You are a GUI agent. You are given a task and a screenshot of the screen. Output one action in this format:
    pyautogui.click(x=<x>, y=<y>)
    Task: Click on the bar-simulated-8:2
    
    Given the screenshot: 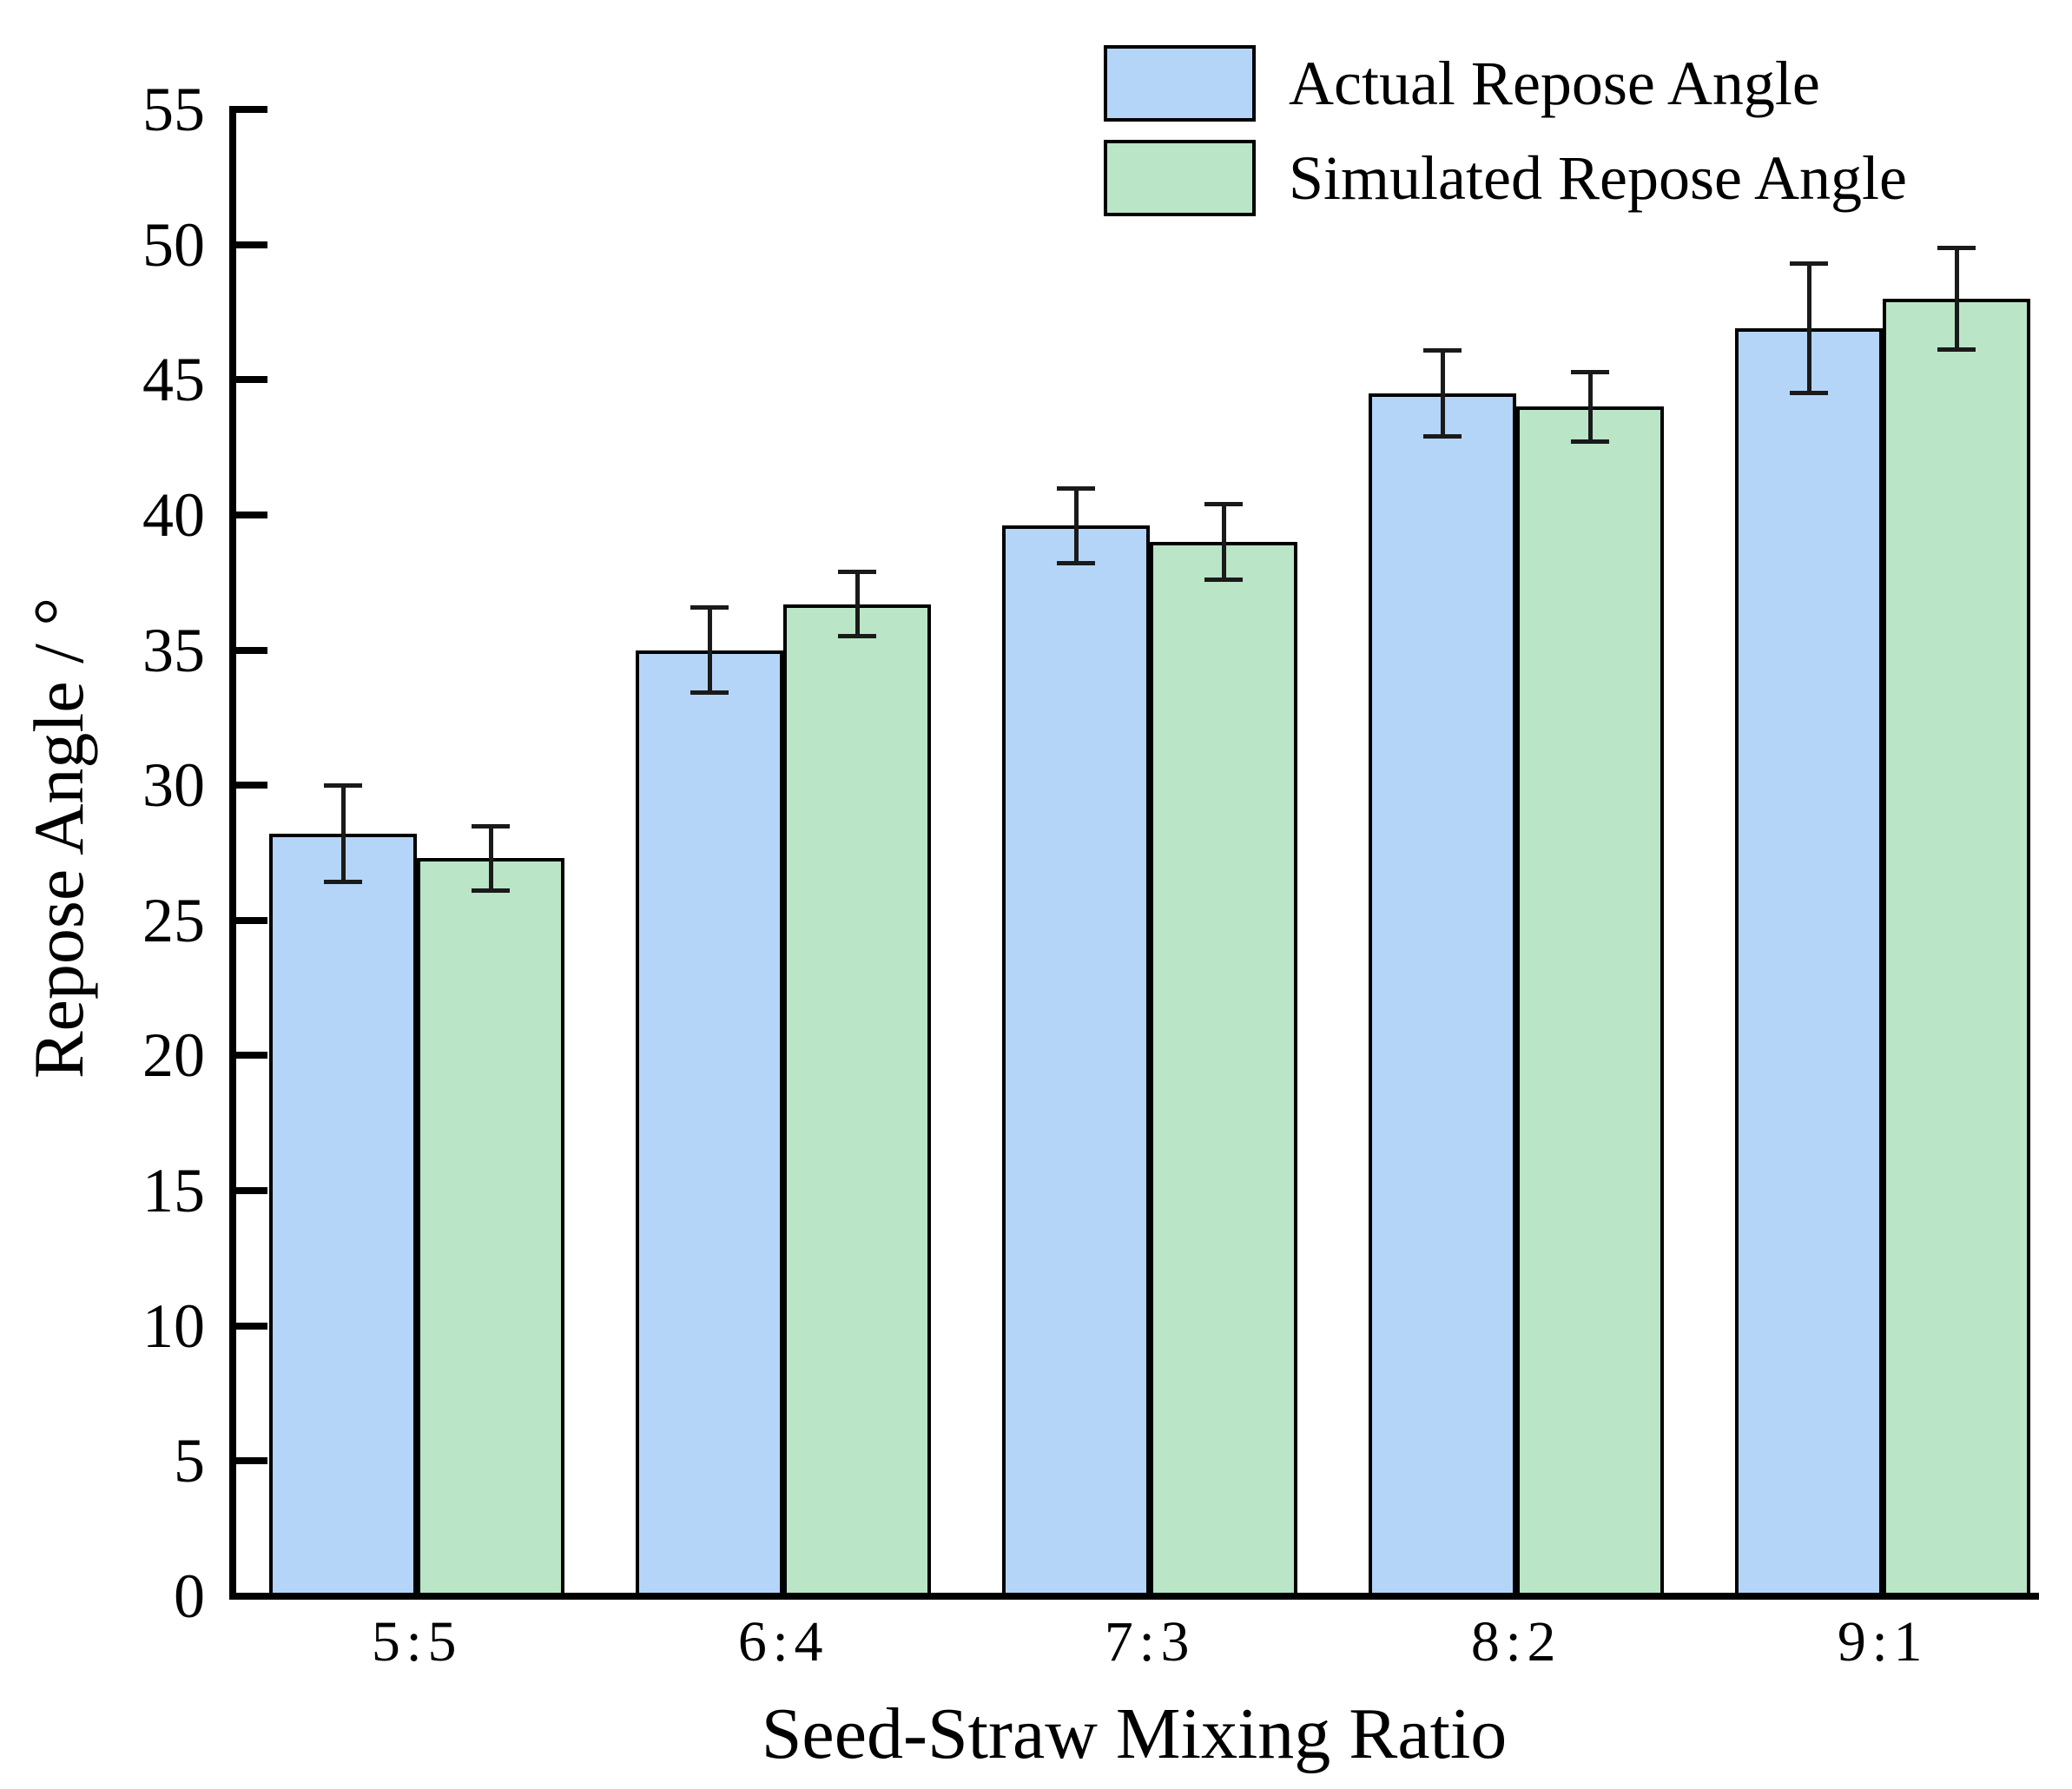 What is the action you would take?
    pyautogui.click(x=1590, y=1001)
    